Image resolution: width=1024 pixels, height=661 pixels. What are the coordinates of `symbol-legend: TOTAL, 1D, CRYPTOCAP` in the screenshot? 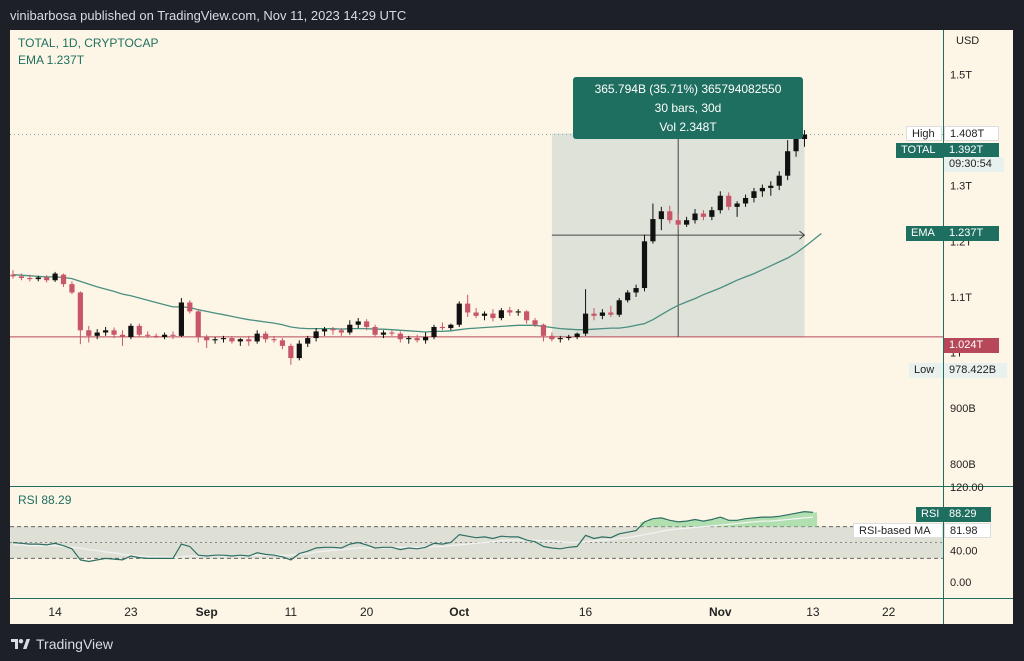 It's located at (88, 43).